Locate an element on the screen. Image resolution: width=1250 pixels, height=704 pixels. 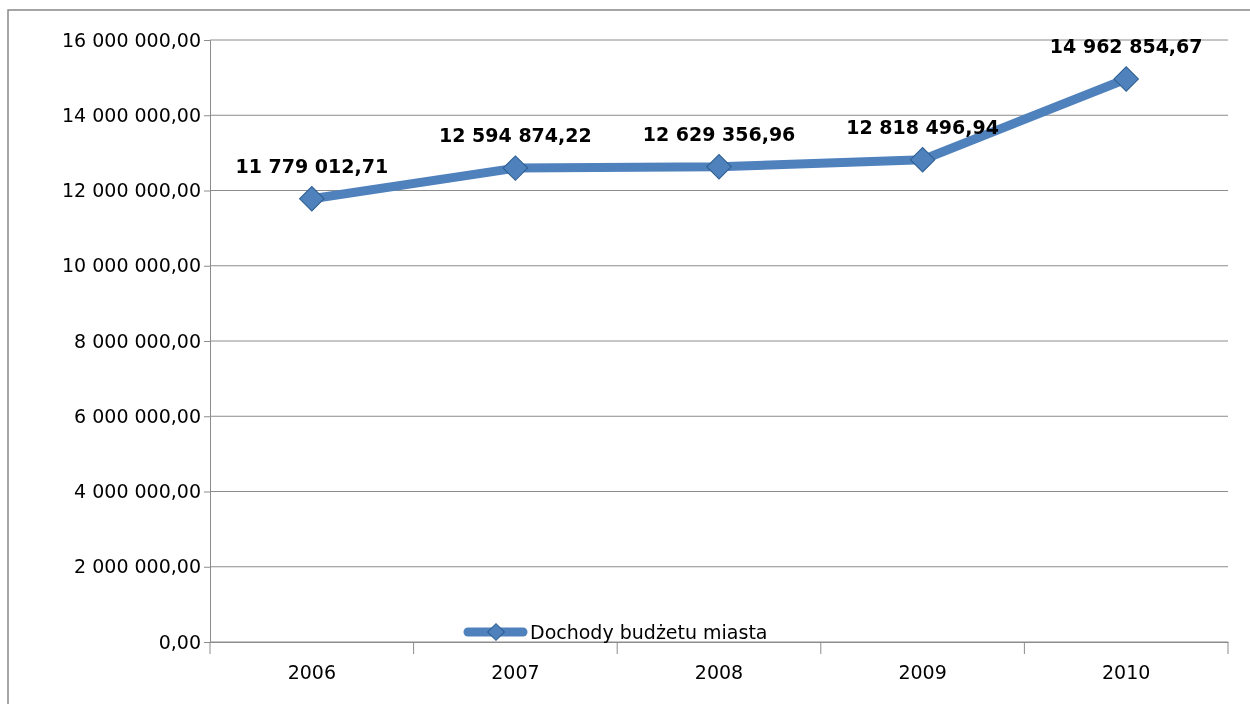
y-tick-label: 6 000 000,00 is located at coordinates (137, 415).